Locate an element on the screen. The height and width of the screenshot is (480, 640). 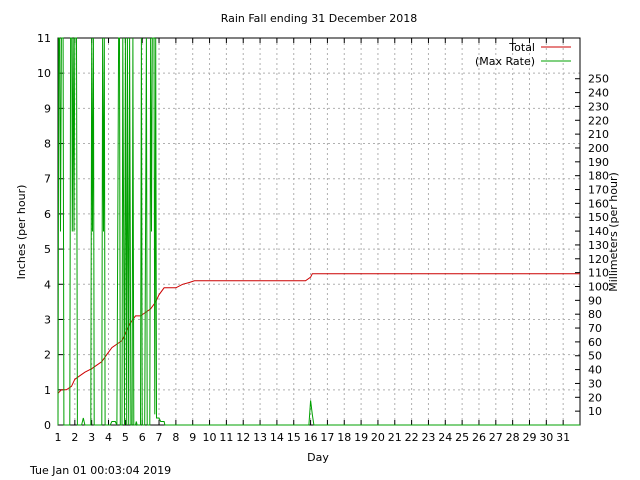
y-tick-label: 2 is located at coordinates (47, 355).